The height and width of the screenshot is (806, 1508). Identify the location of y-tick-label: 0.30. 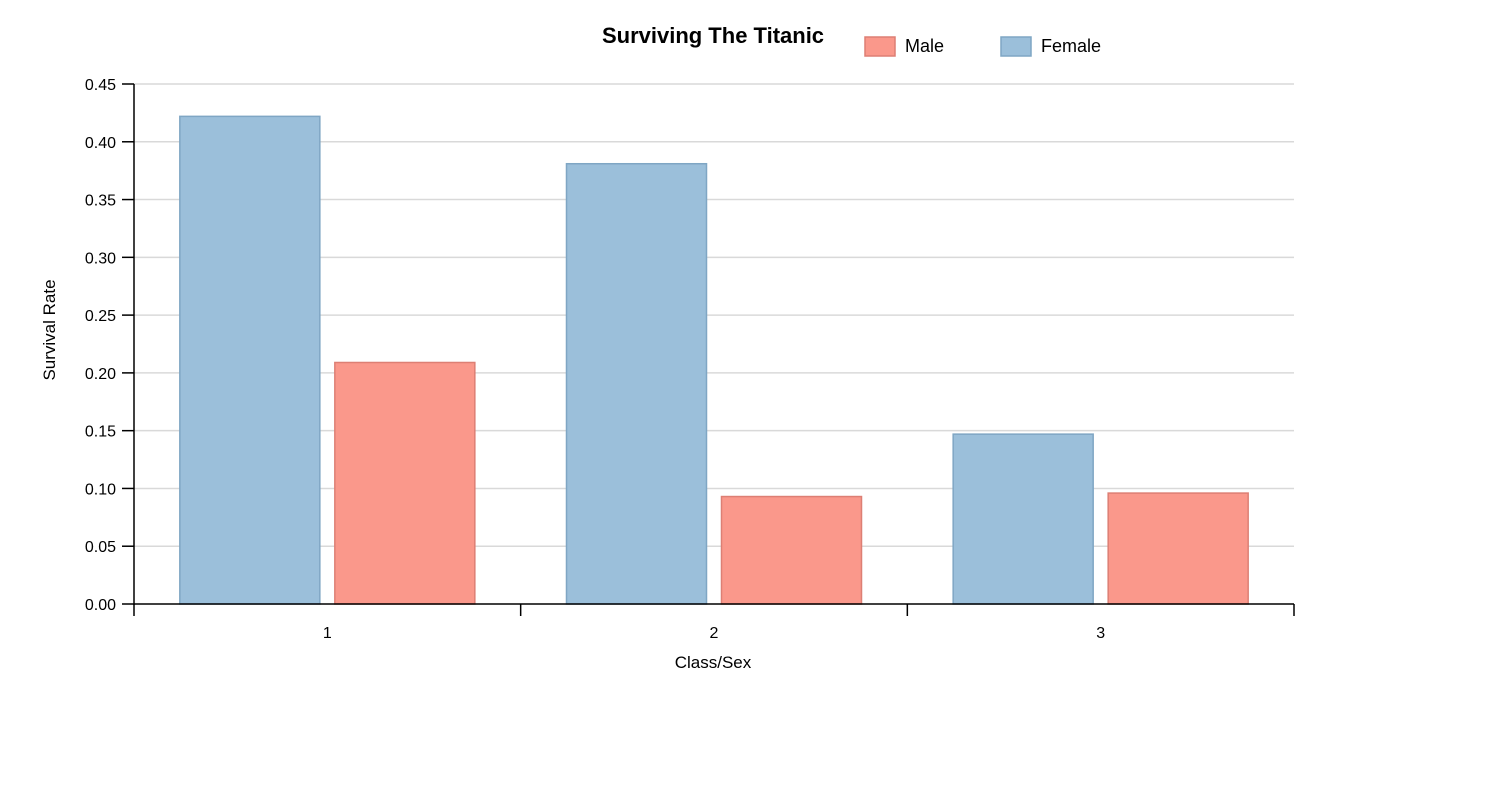
(100, 258).